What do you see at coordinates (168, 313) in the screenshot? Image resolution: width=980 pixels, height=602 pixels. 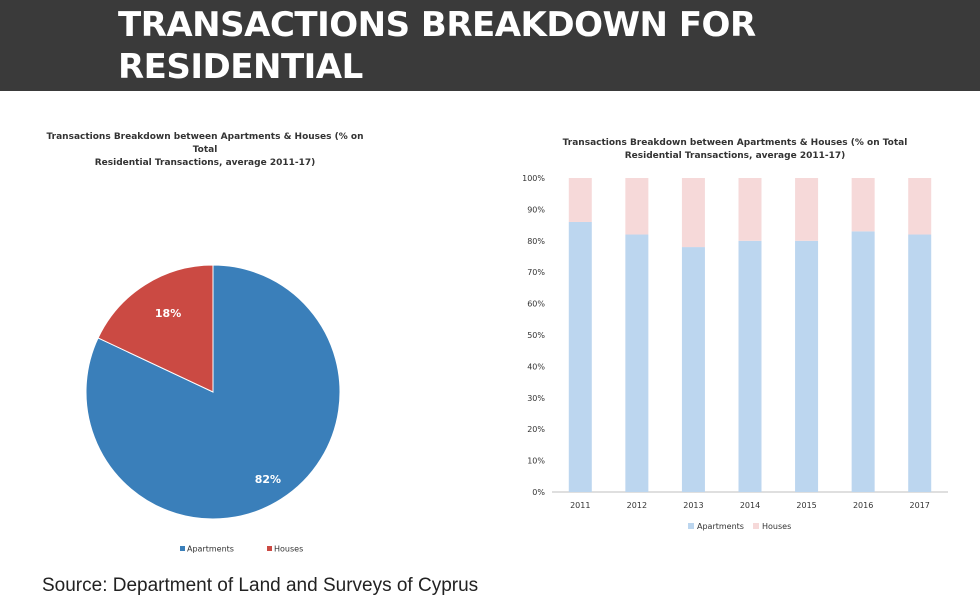 I see `pie-label-houses: 18%` at bounding box center [168, 313].